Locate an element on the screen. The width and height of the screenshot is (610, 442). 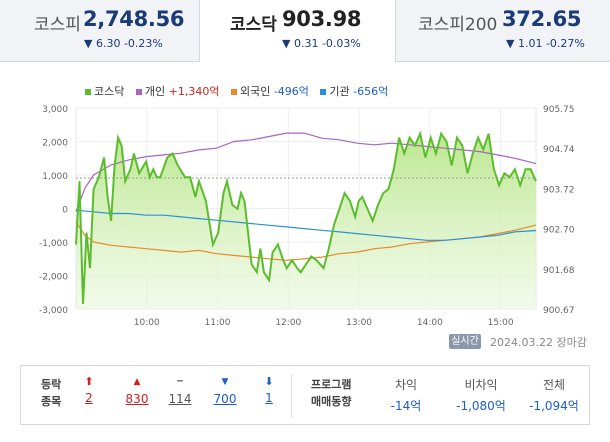
institution-swatch-icon is located at coordinates (323, 92).